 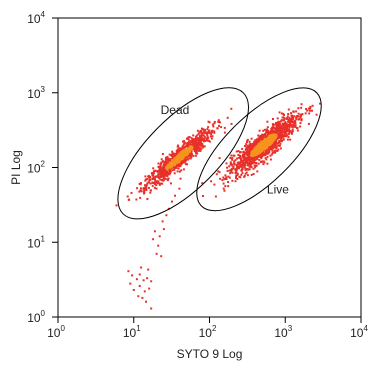 I want to click on x-tick-label: 10⁴, so click(x=359, y=332).